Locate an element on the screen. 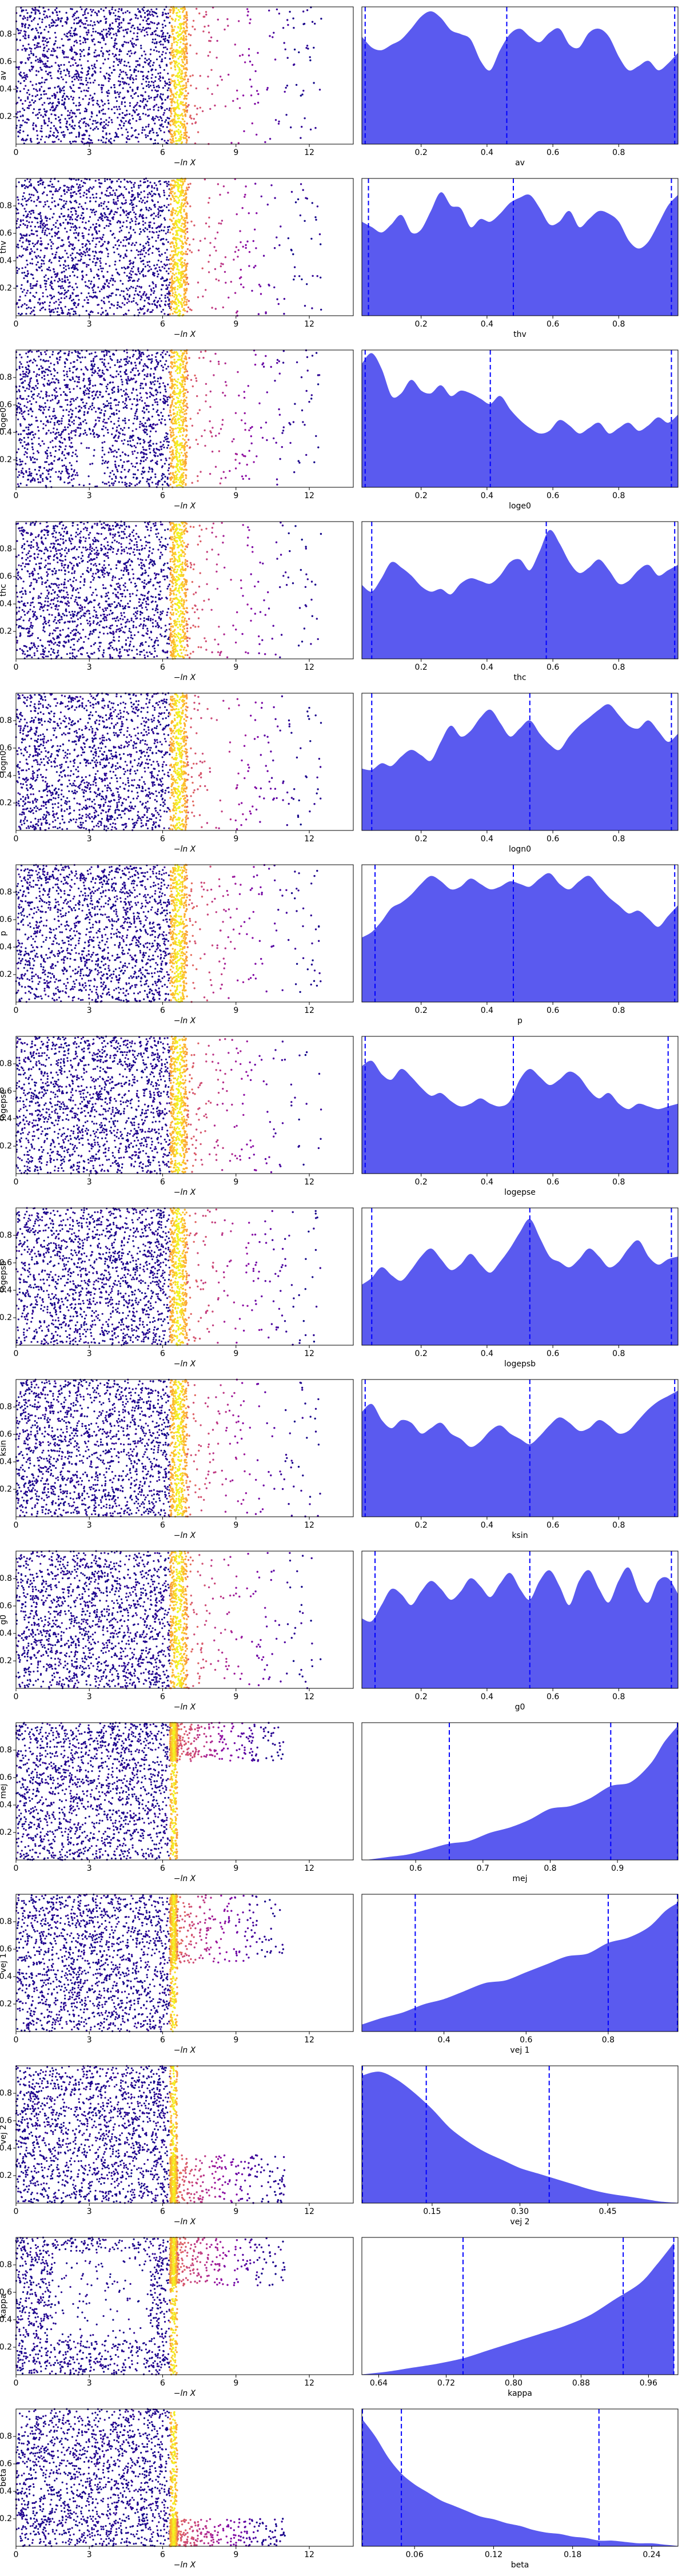  x-tick-label: 9 is located at coordinates (235, 152).